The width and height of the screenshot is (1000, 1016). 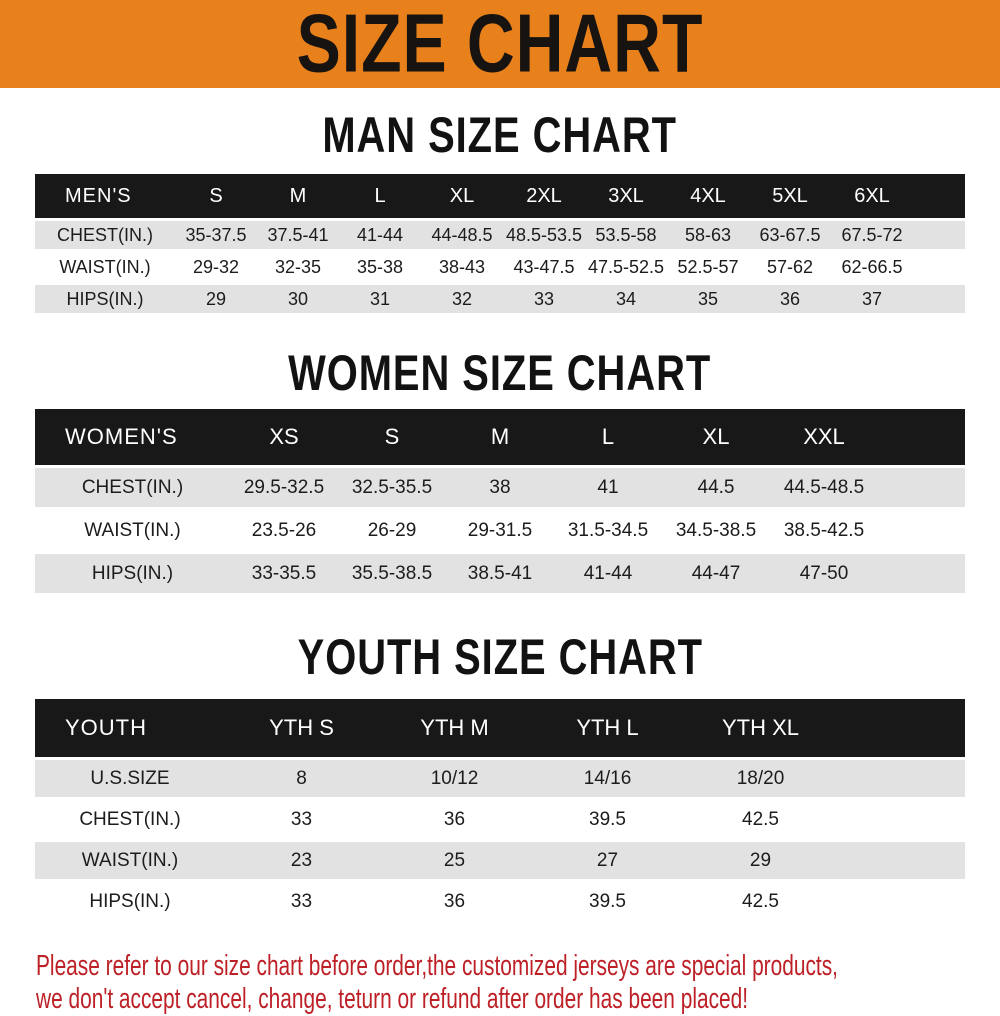 I want to click on size-chart-banner: SIZE CHART, so click(x=500, y=45).